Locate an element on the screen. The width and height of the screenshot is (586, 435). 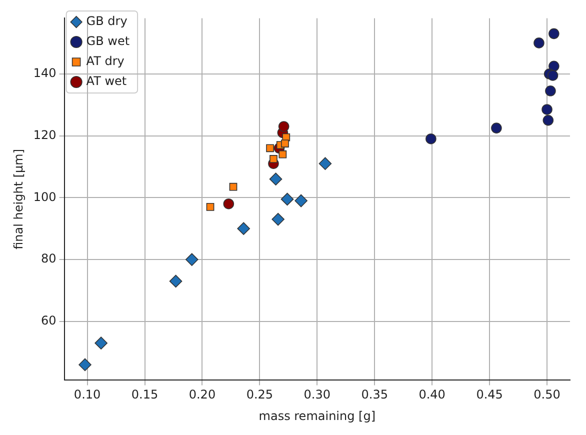
x-tick-label: 0.15 is located at coordinates (144, 395).